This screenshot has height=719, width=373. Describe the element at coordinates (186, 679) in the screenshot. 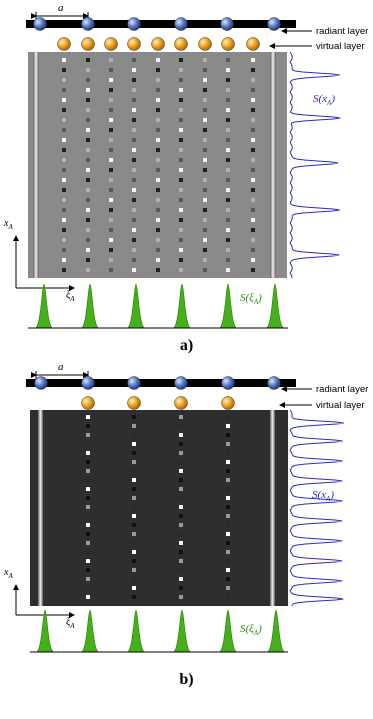

I see `caption-b: b)` at that location.